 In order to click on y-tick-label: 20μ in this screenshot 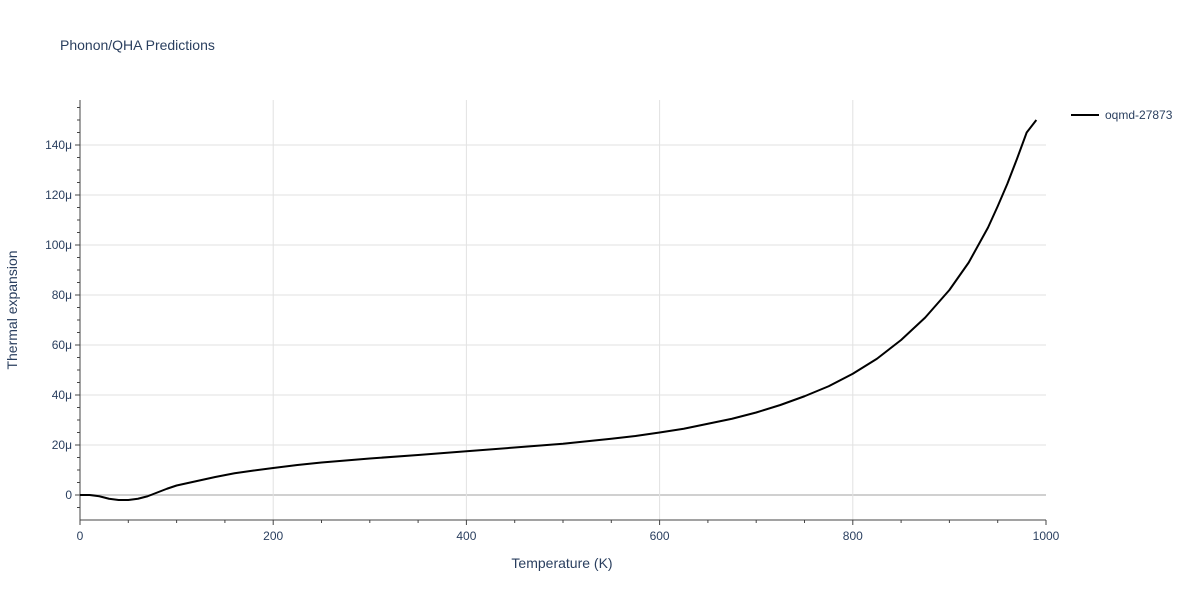, I will do `click(62, 445)`.